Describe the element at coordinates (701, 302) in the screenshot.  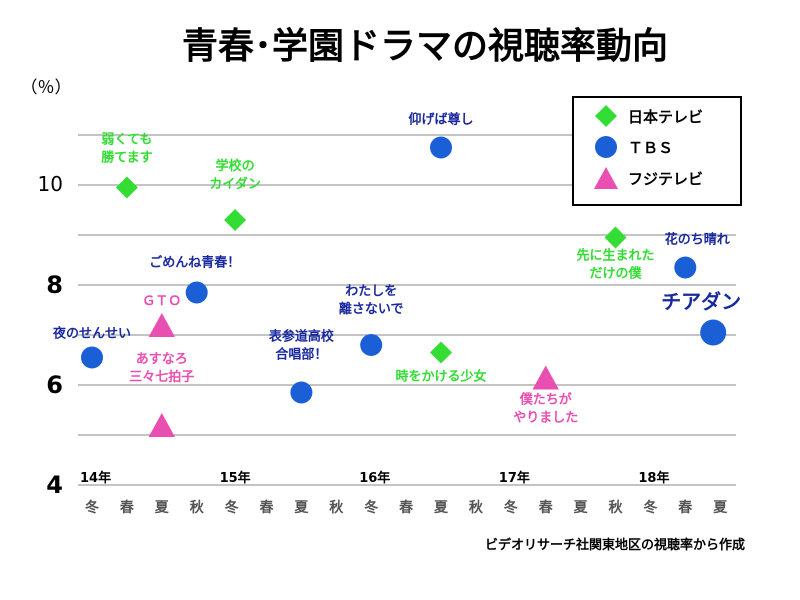
I see `point-label: チアダン` at that location.